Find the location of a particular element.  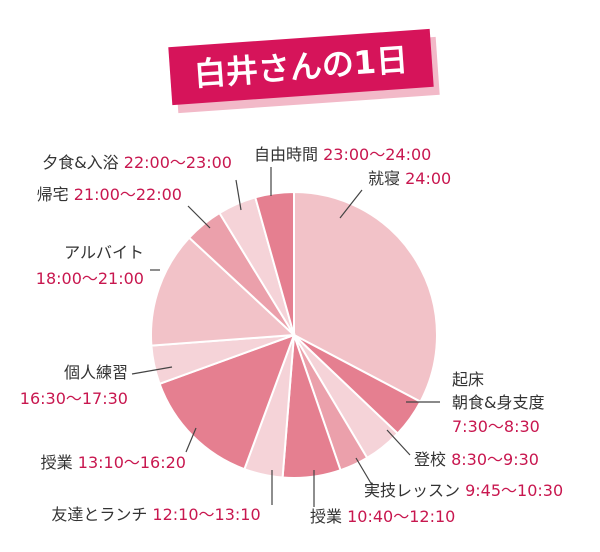

slice-label-3-line-0: 実技レッスン 9:45〜10:30 is located at coordinates (463, 490).